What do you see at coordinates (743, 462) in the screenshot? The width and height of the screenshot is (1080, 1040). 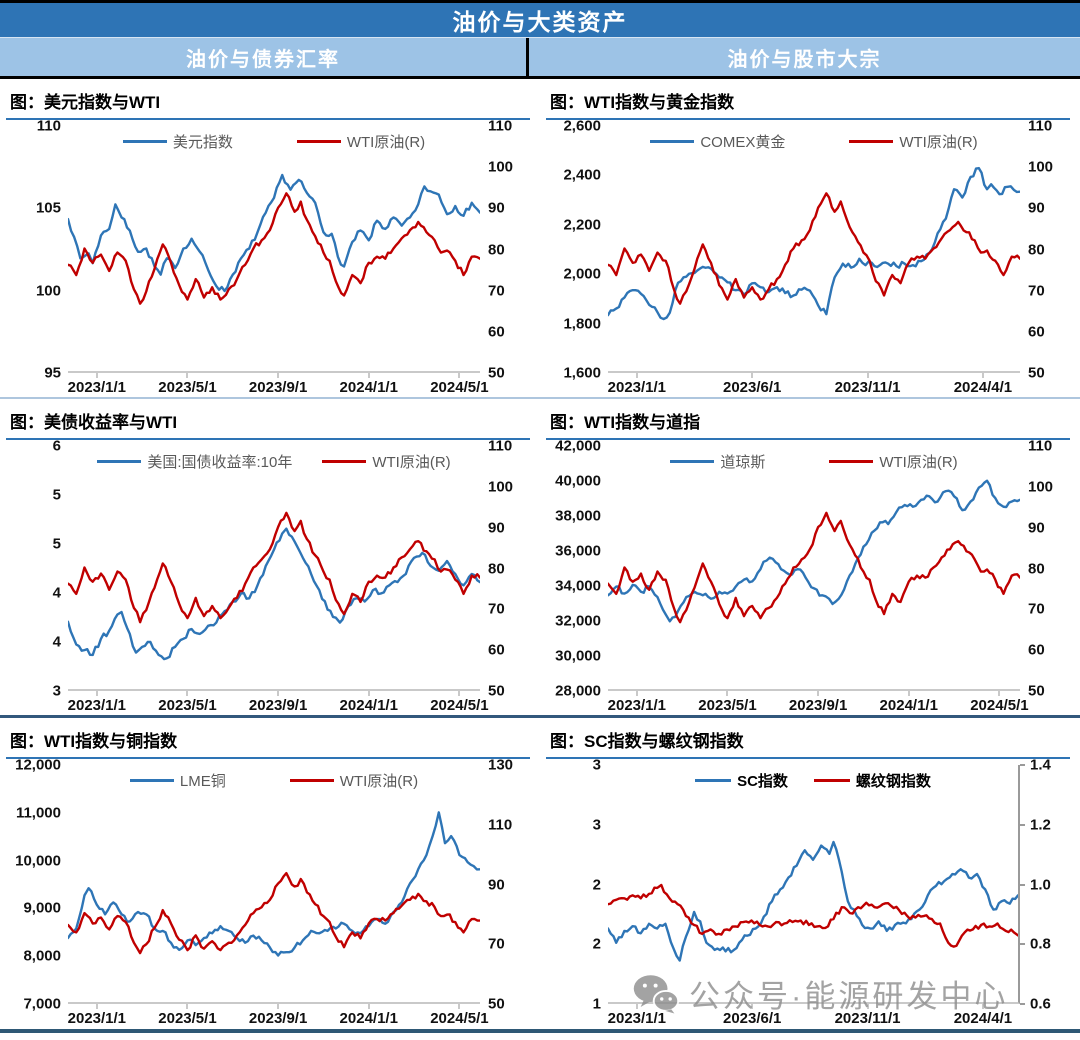 I see `legend-label: 道琼斯` at bounding box center [743, 462].